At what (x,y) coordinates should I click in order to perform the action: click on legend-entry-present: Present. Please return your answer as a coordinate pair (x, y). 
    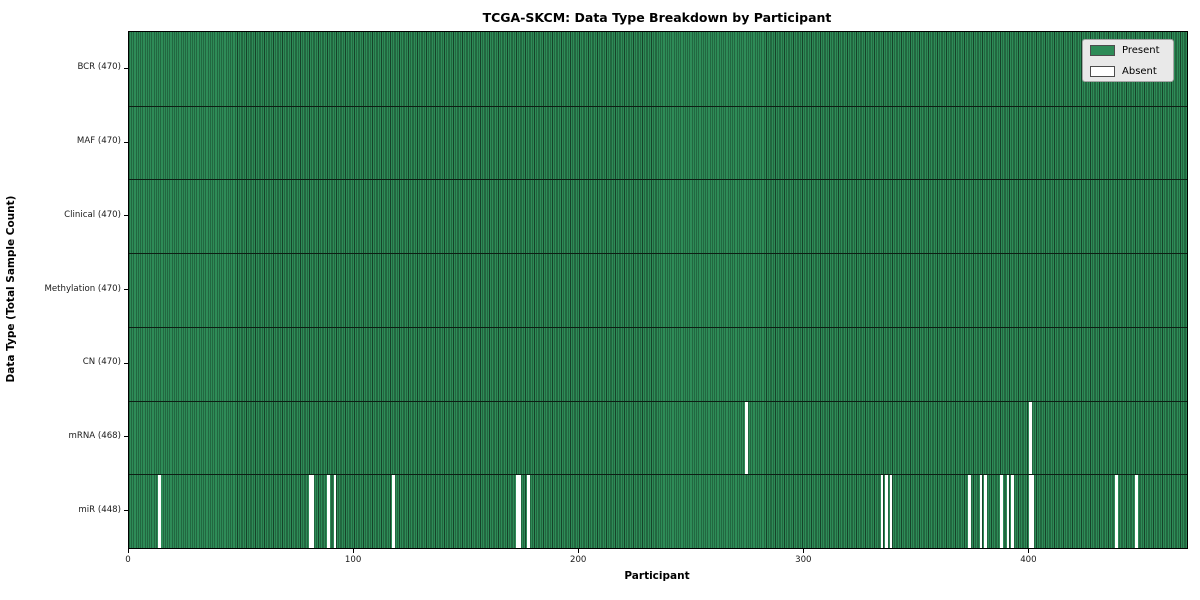
    Looking at the image, I should click on (1128, 50).